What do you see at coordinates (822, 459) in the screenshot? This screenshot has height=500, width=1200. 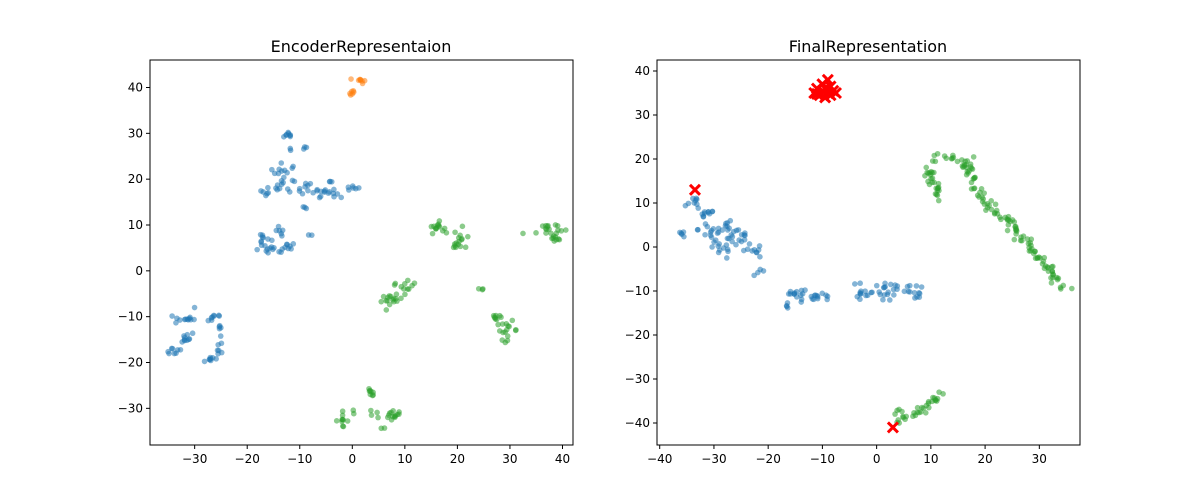 I see `x-tick-label: −10` at bounding box center [822, 459].